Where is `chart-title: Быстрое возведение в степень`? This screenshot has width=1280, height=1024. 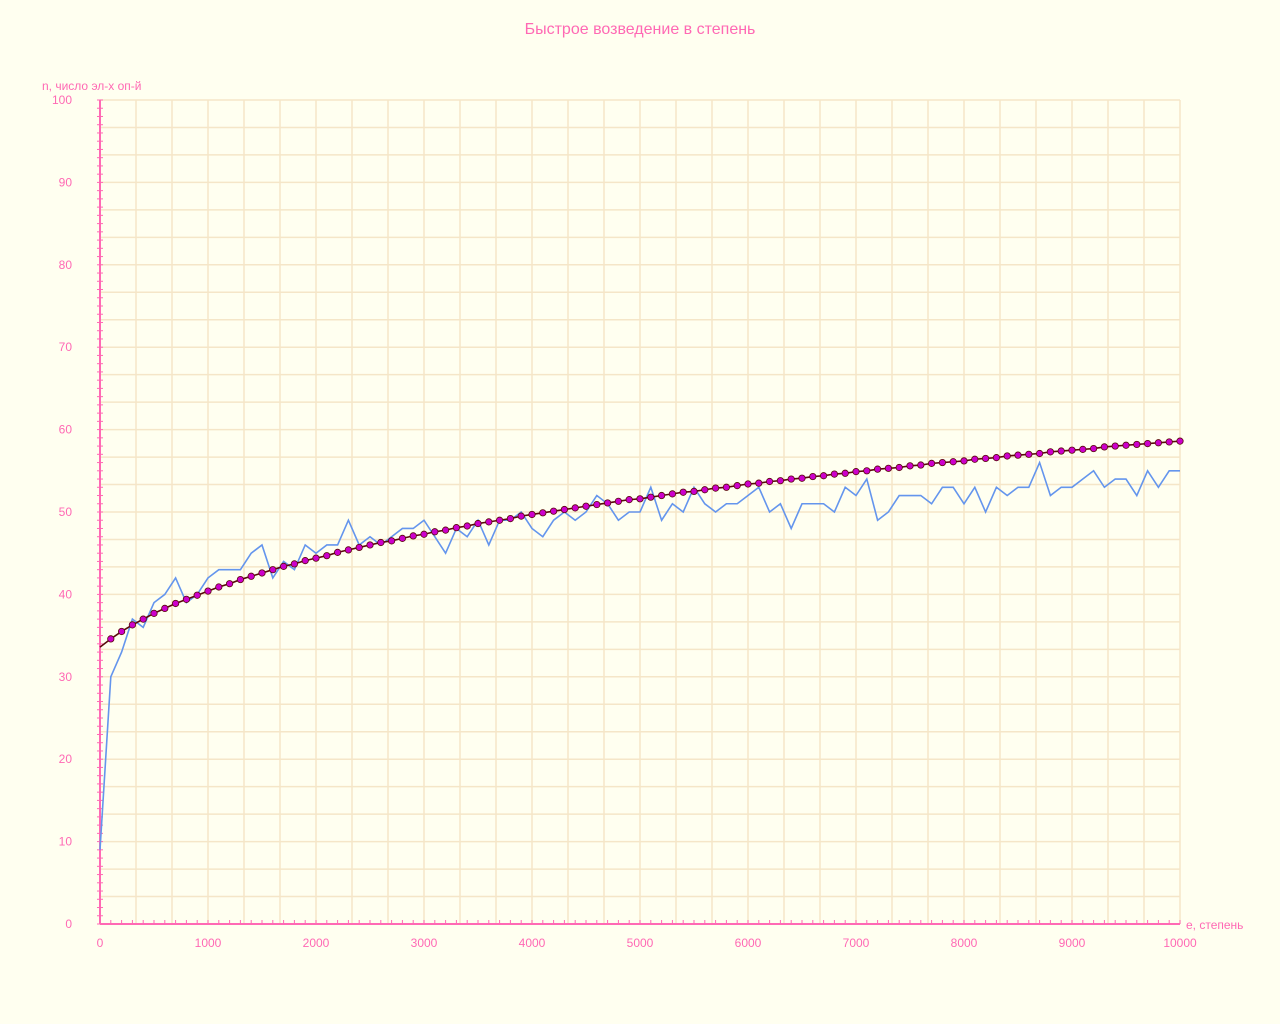 chart-title: Быстрое возведение в степень is located at coordinates (640, 29).